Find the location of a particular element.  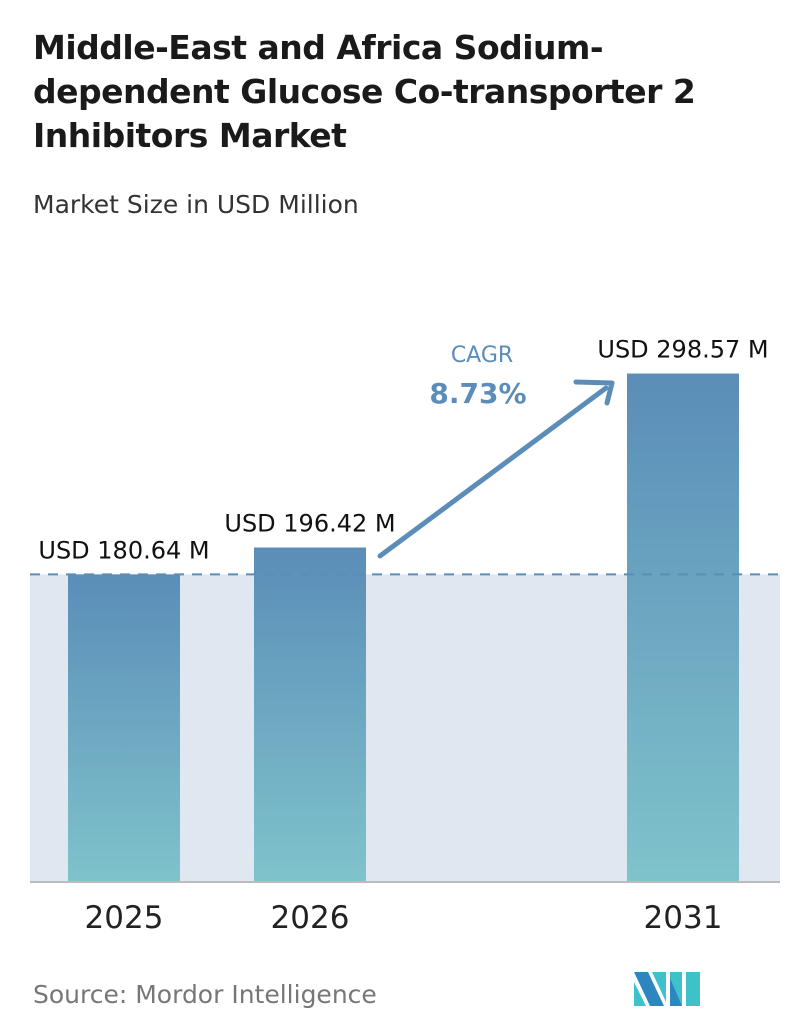

mordor-logo is located at coordinates (667, 989).